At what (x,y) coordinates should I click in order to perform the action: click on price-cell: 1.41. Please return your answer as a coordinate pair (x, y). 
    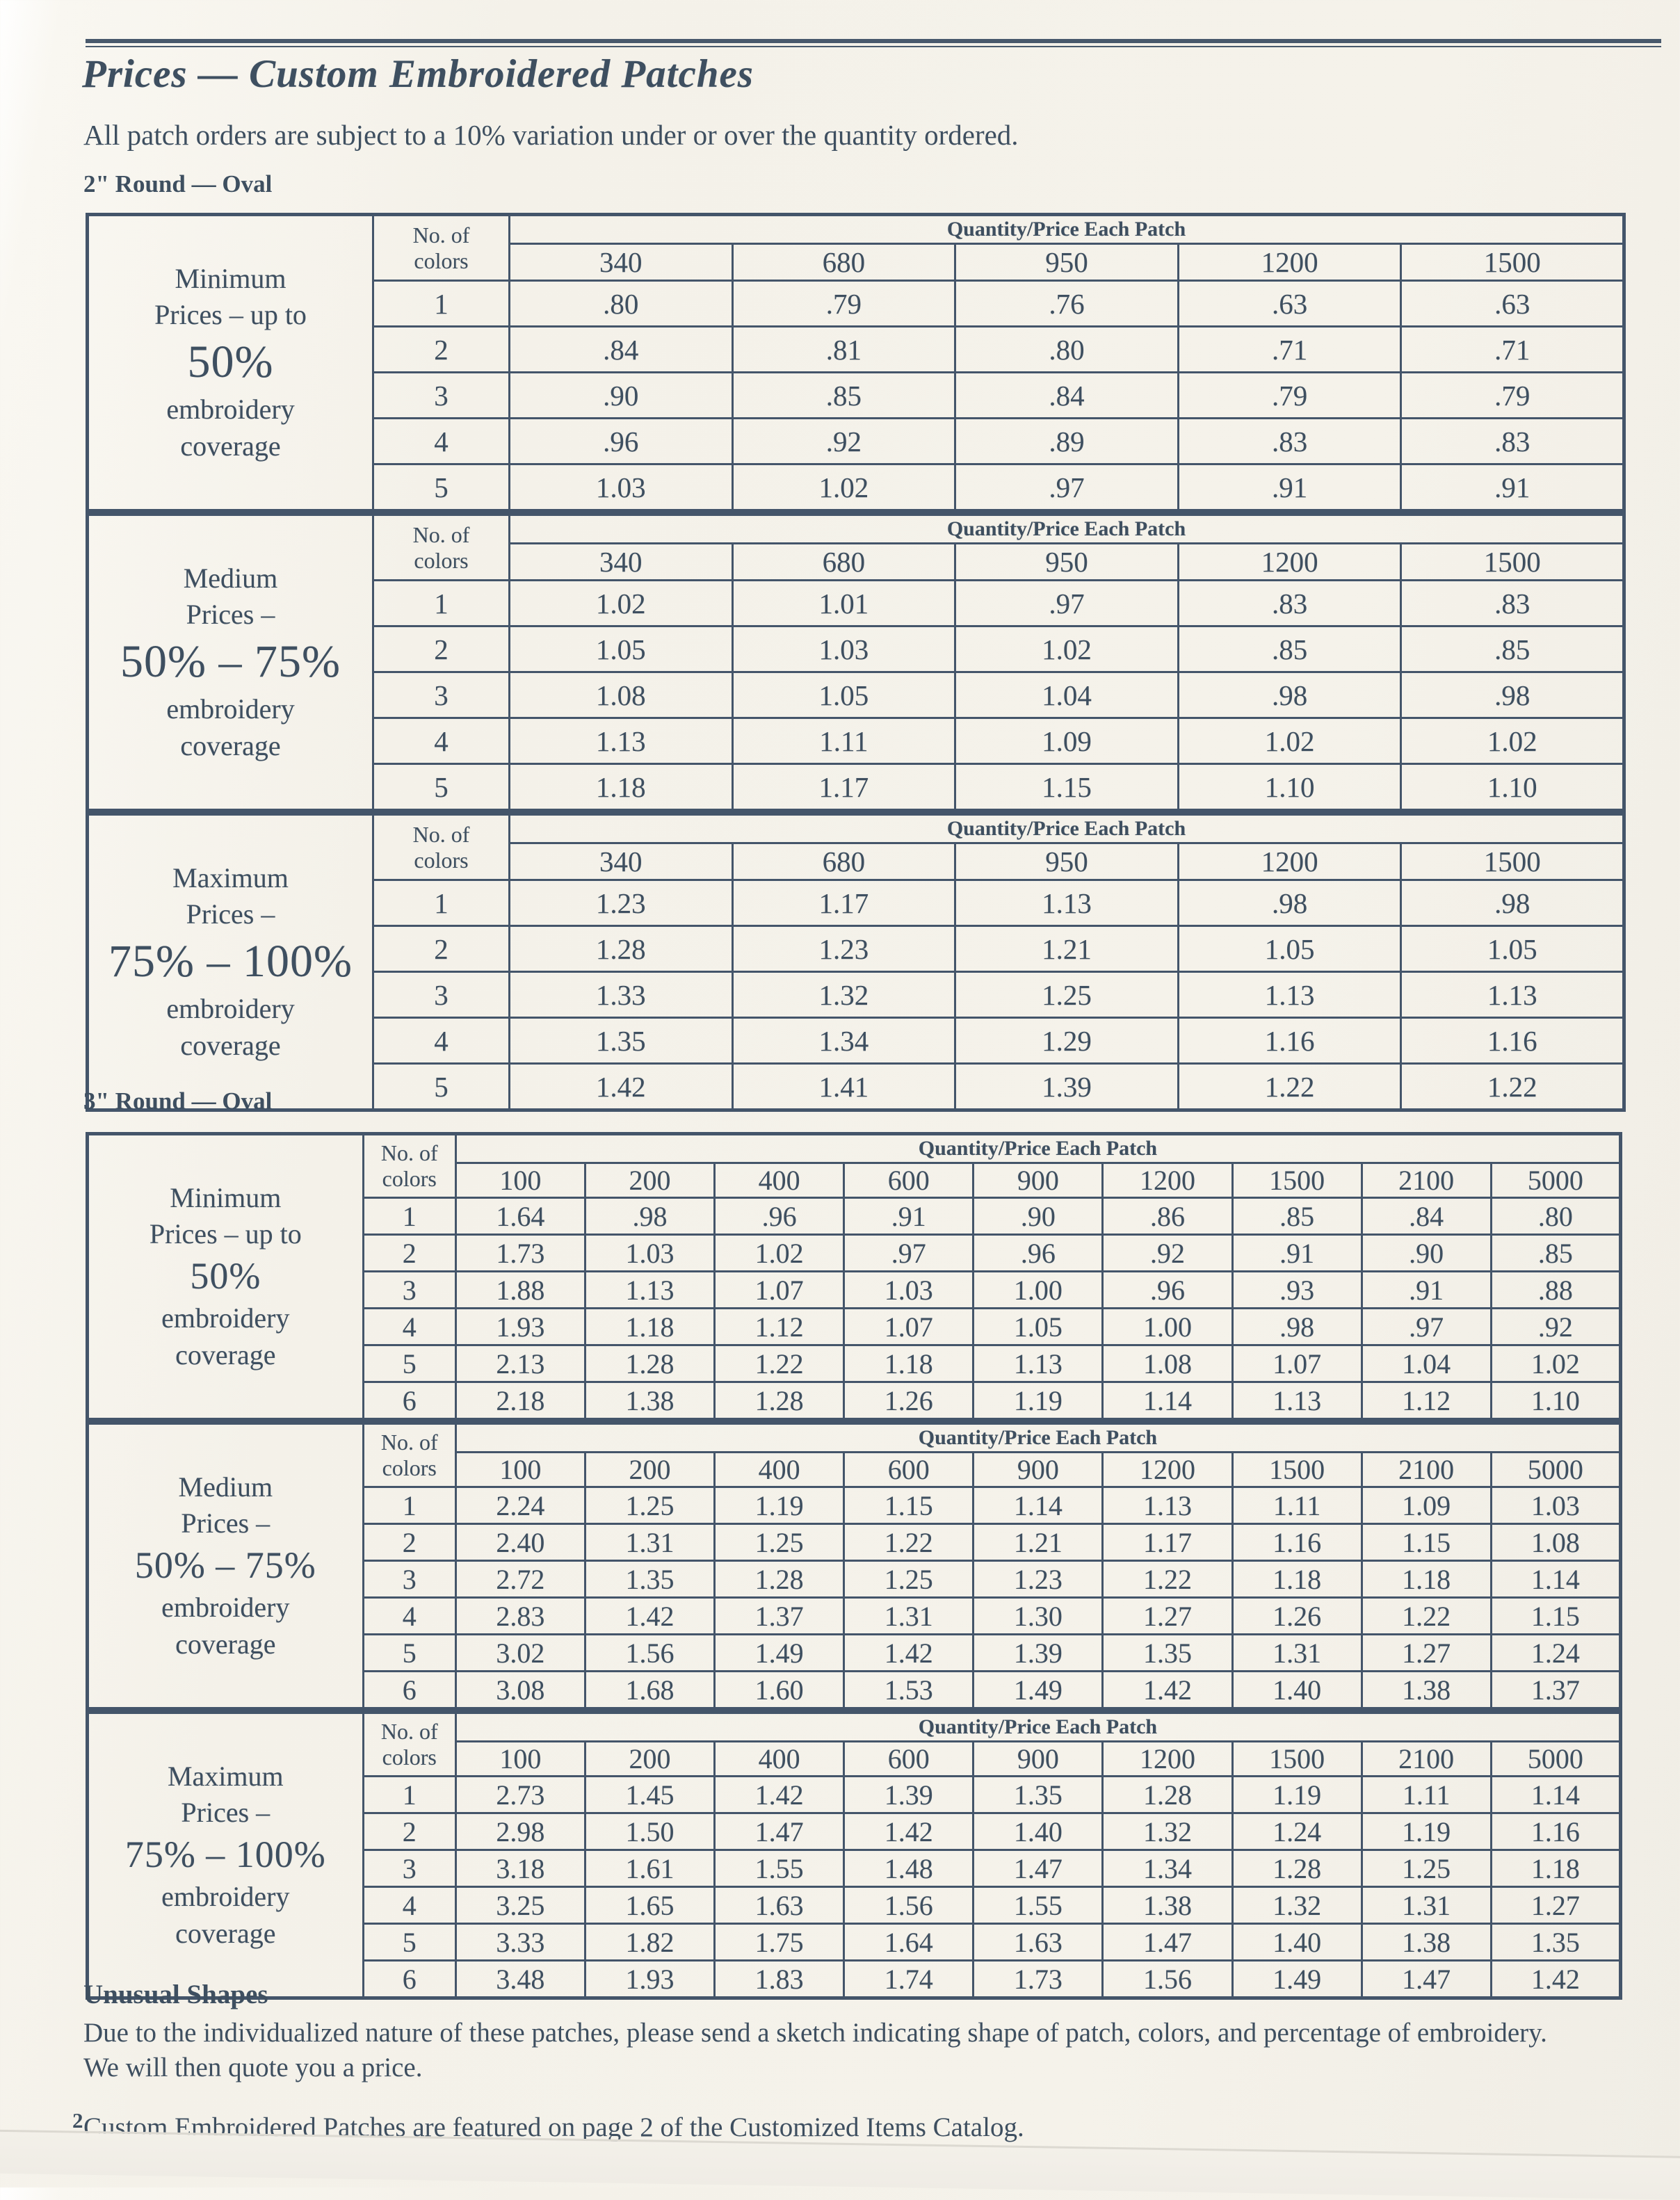
    Looking at the image, I should click on (844, 1087).